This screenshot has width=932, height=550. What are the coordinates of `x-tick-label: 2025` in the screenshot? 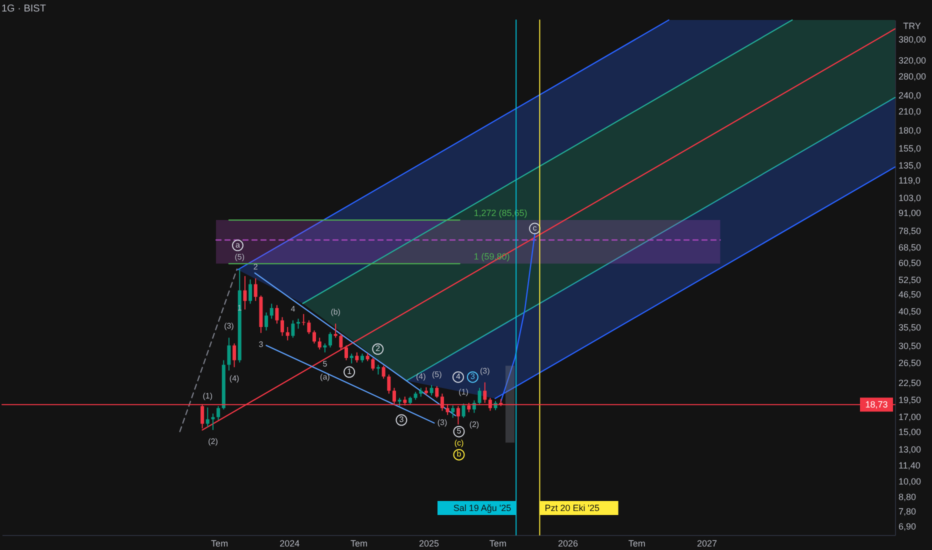 It's located at (429, 543).